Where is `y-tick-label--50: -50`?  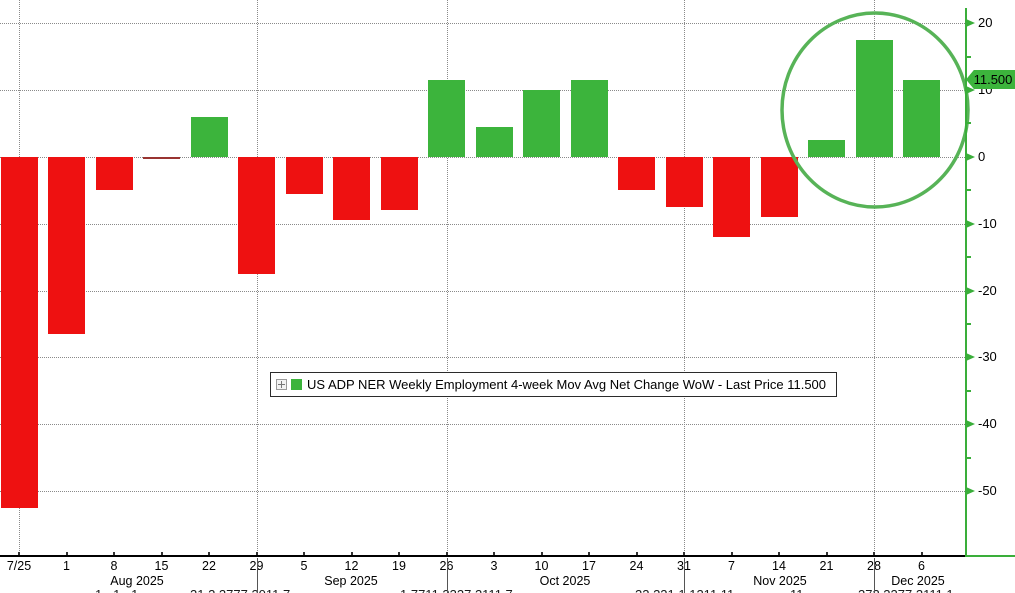 y-tick-label--50: -50 is located at coordinates (987, 491).